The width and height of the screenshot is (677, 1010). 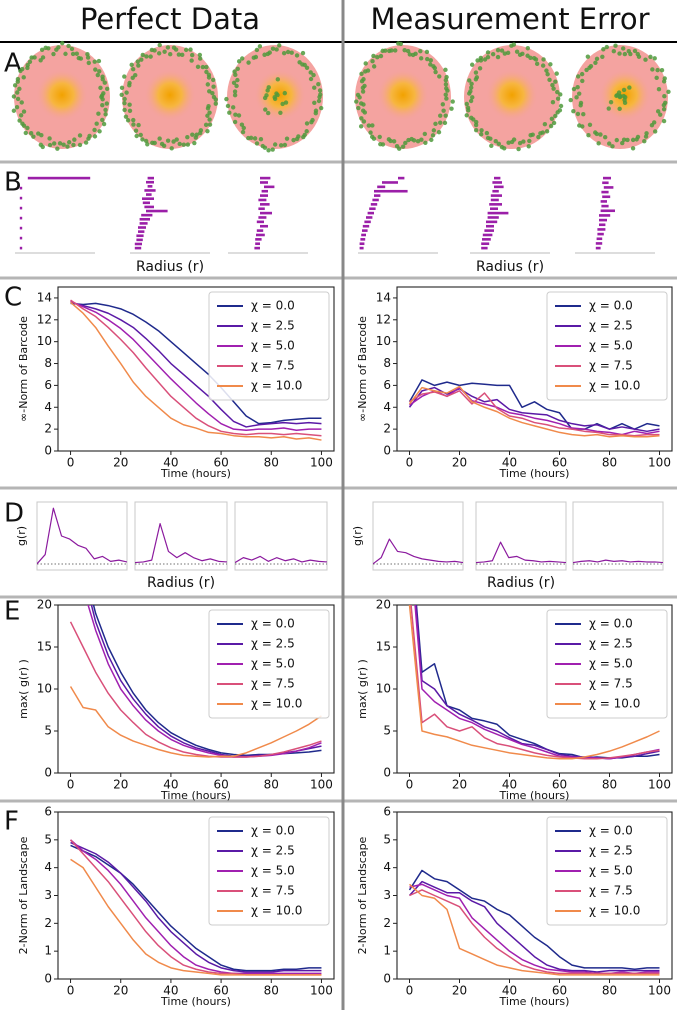 What do you see at coordinates (387, 951) in the screenshot?
I see `y-tick-label: 1` at bounding box center [387, 951].